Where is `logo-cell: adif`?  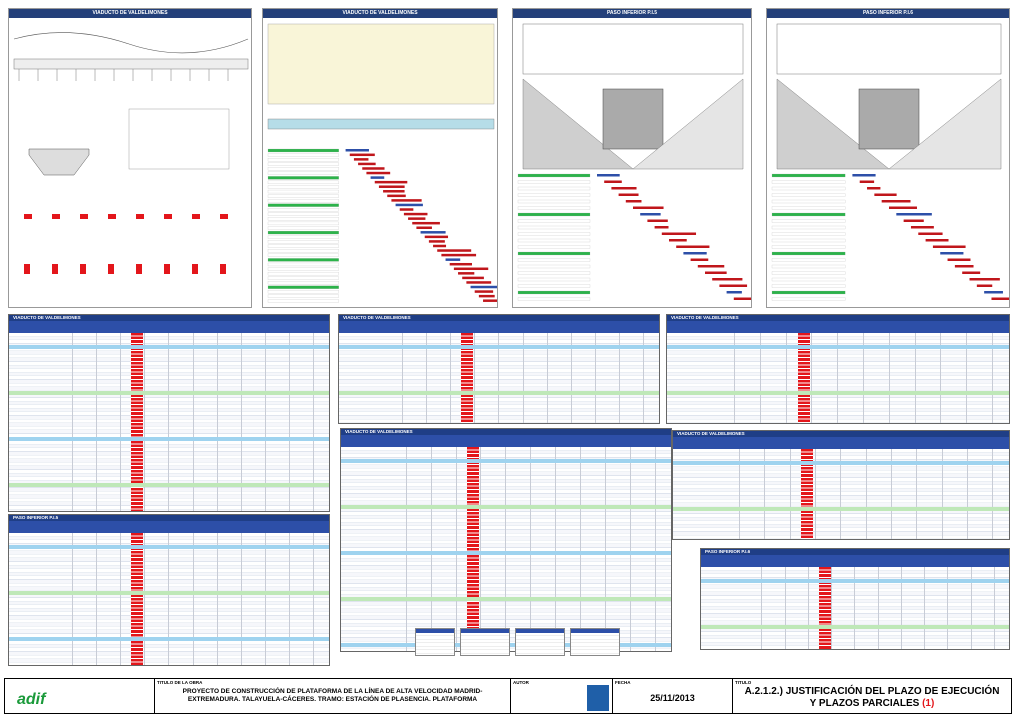
logo-cell: adif is located at coordinates (80, 696).